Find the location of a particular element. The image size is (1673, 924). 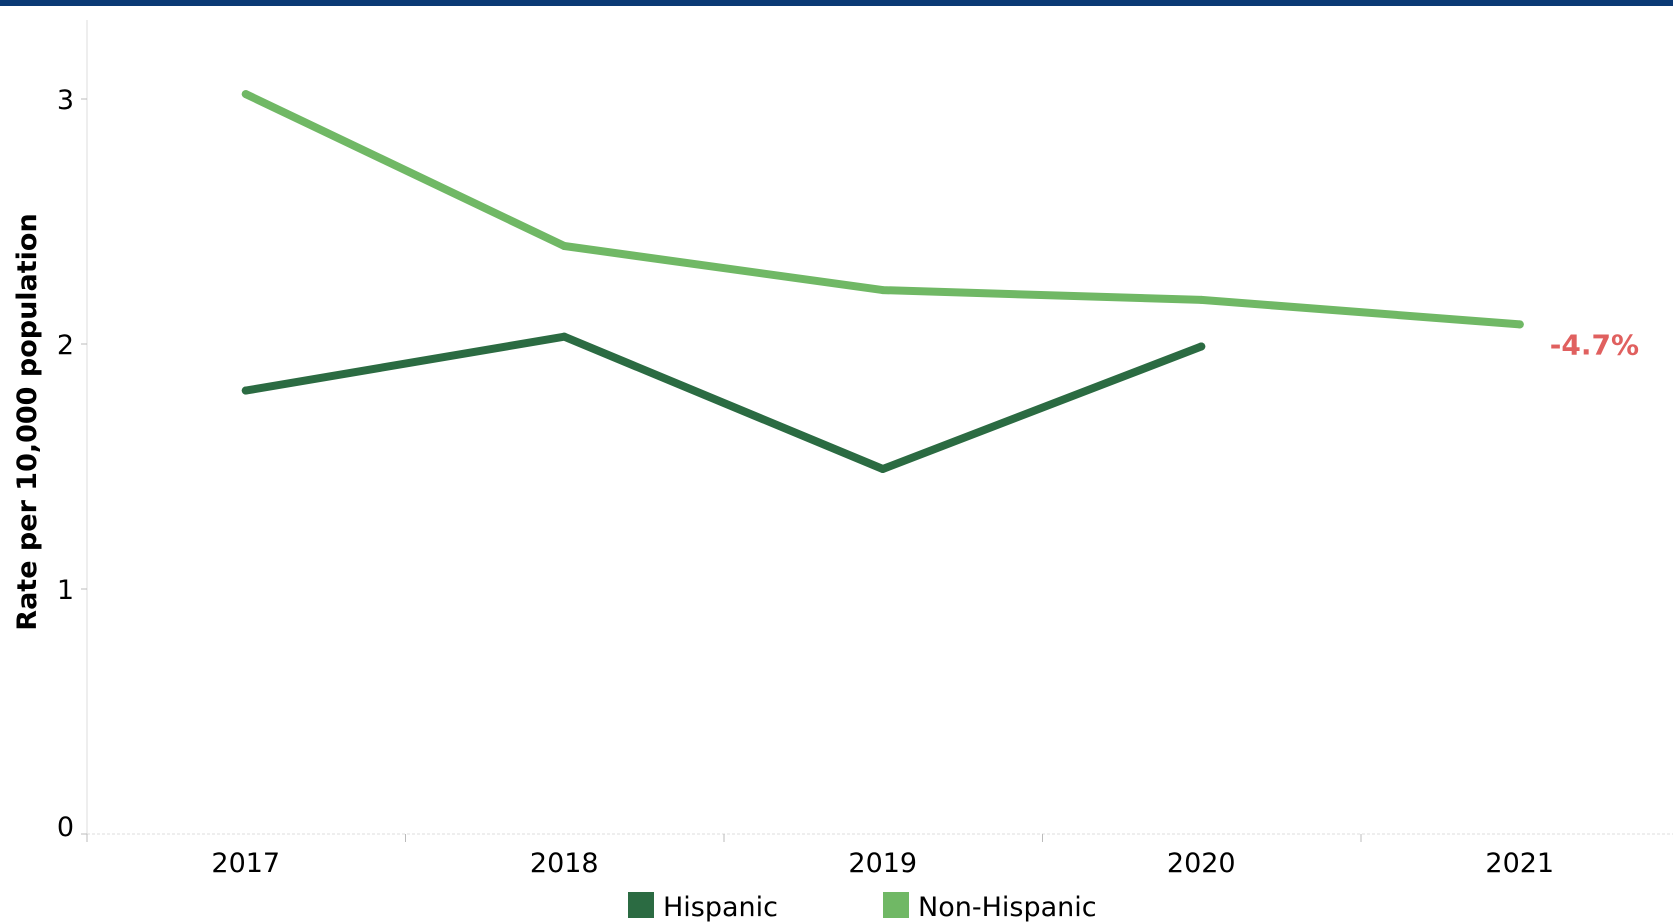

x-tick-label: 2019 is located at coordinates (882, 863).